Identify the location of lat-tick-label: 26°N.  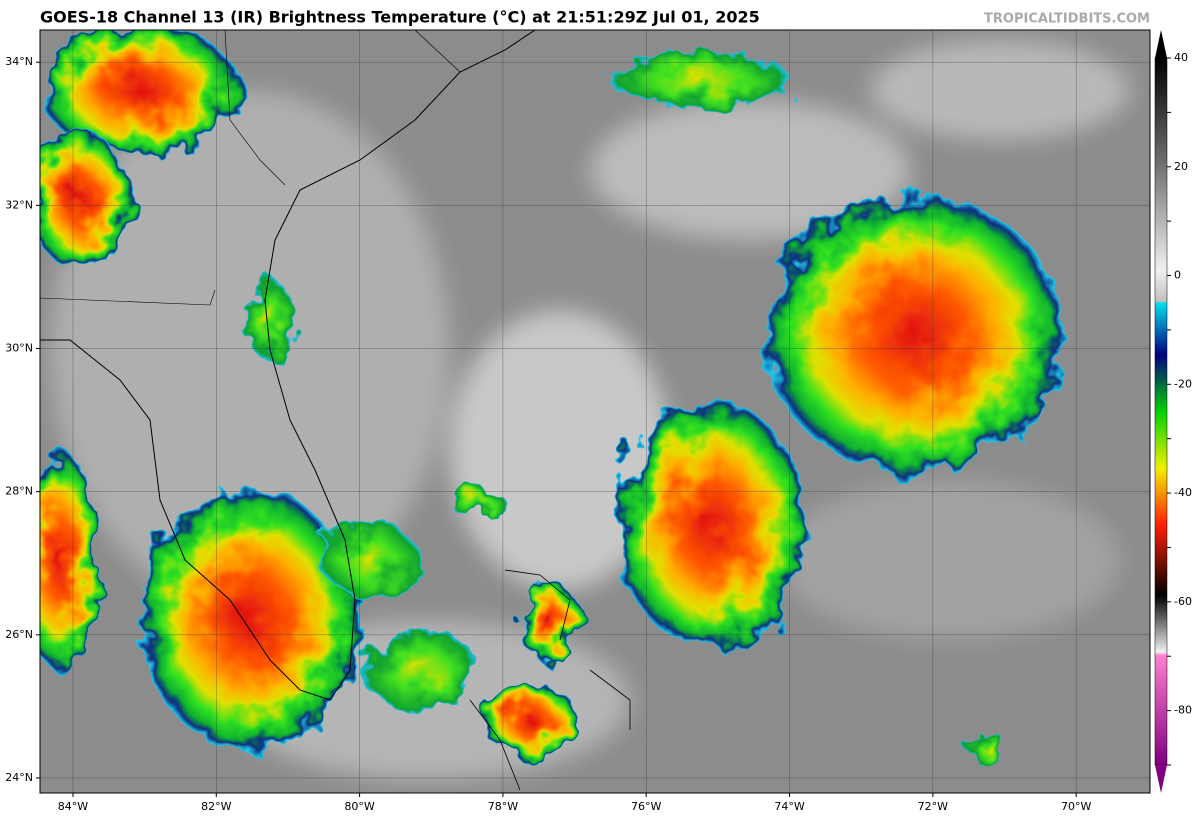
(19, 634).